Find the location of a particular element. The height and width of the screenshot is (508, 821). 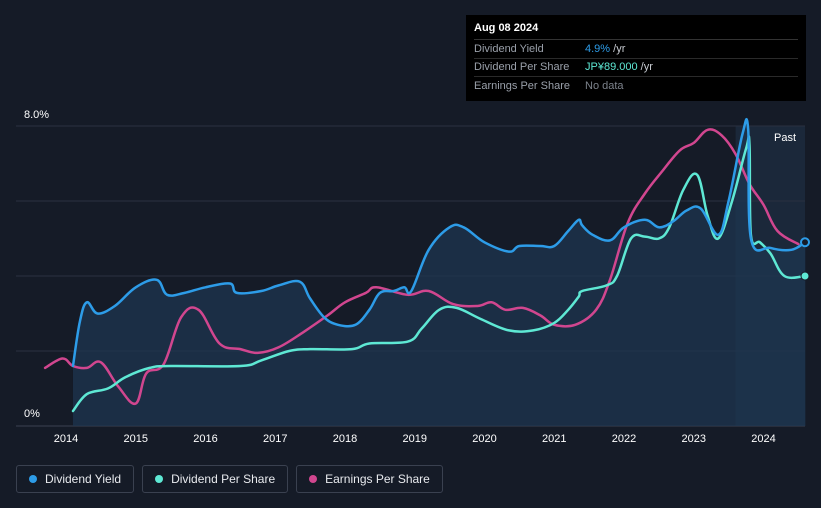

tooltip-label: Dividend Yield is located at coordinates (509, 48).